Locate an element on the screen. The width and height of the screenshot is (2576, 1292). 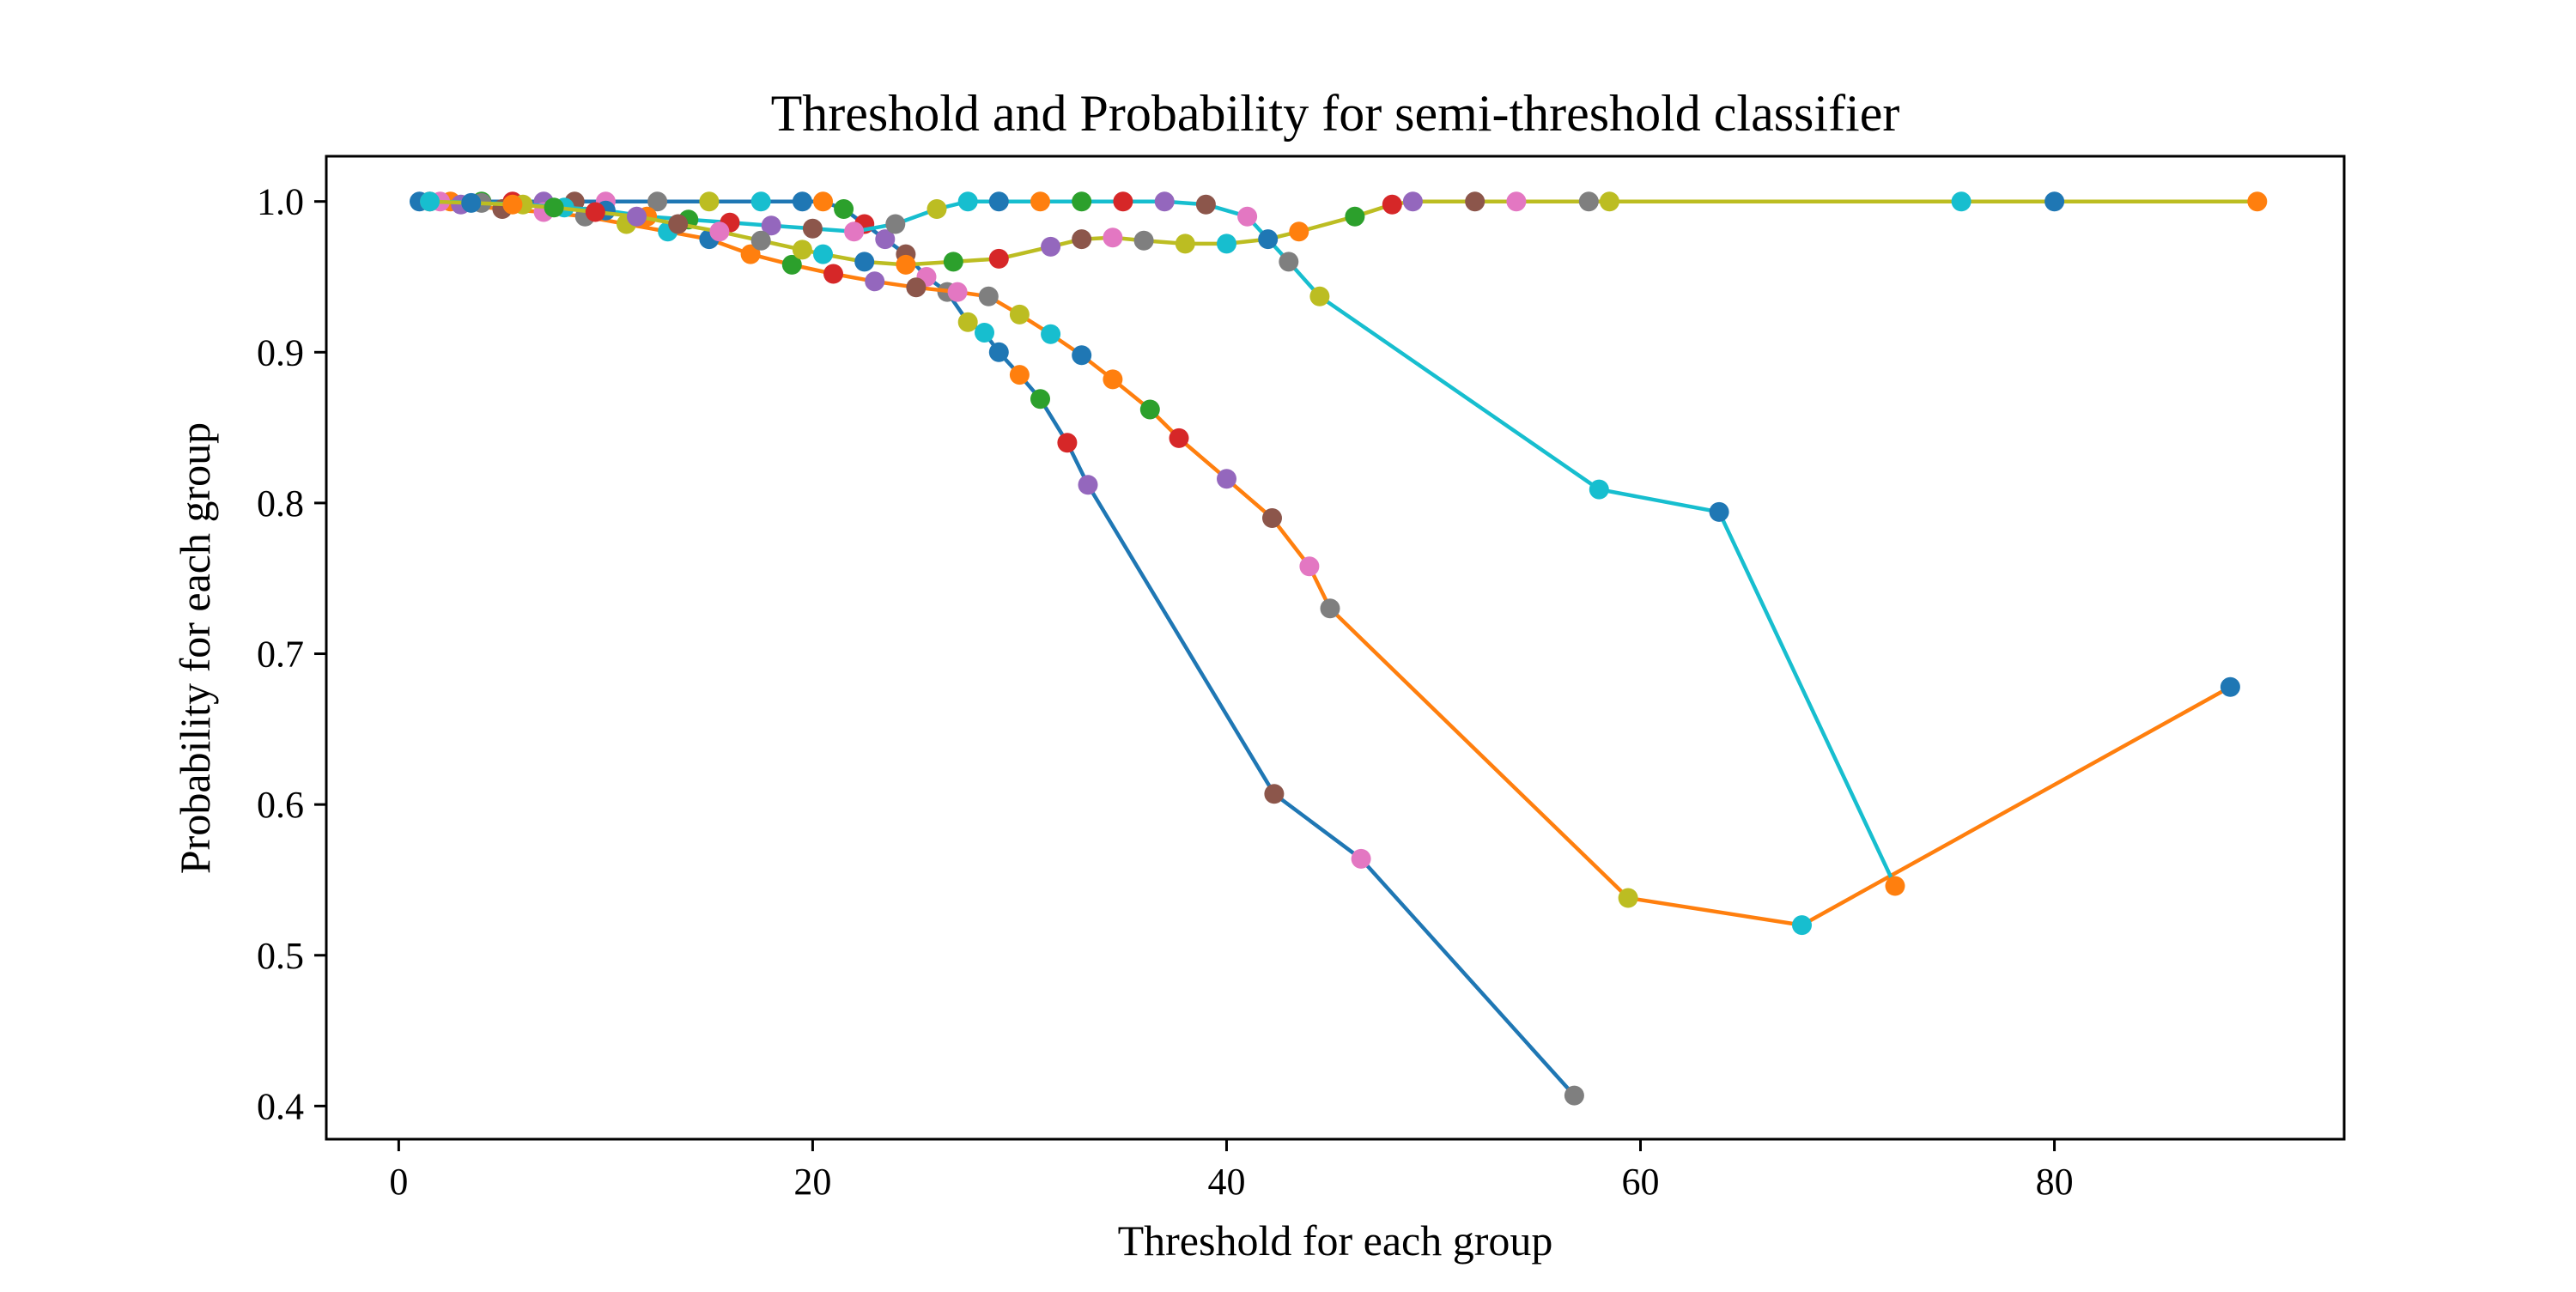
x-axis-label: Threshold for each group is located at coordinates (1335, 1240).